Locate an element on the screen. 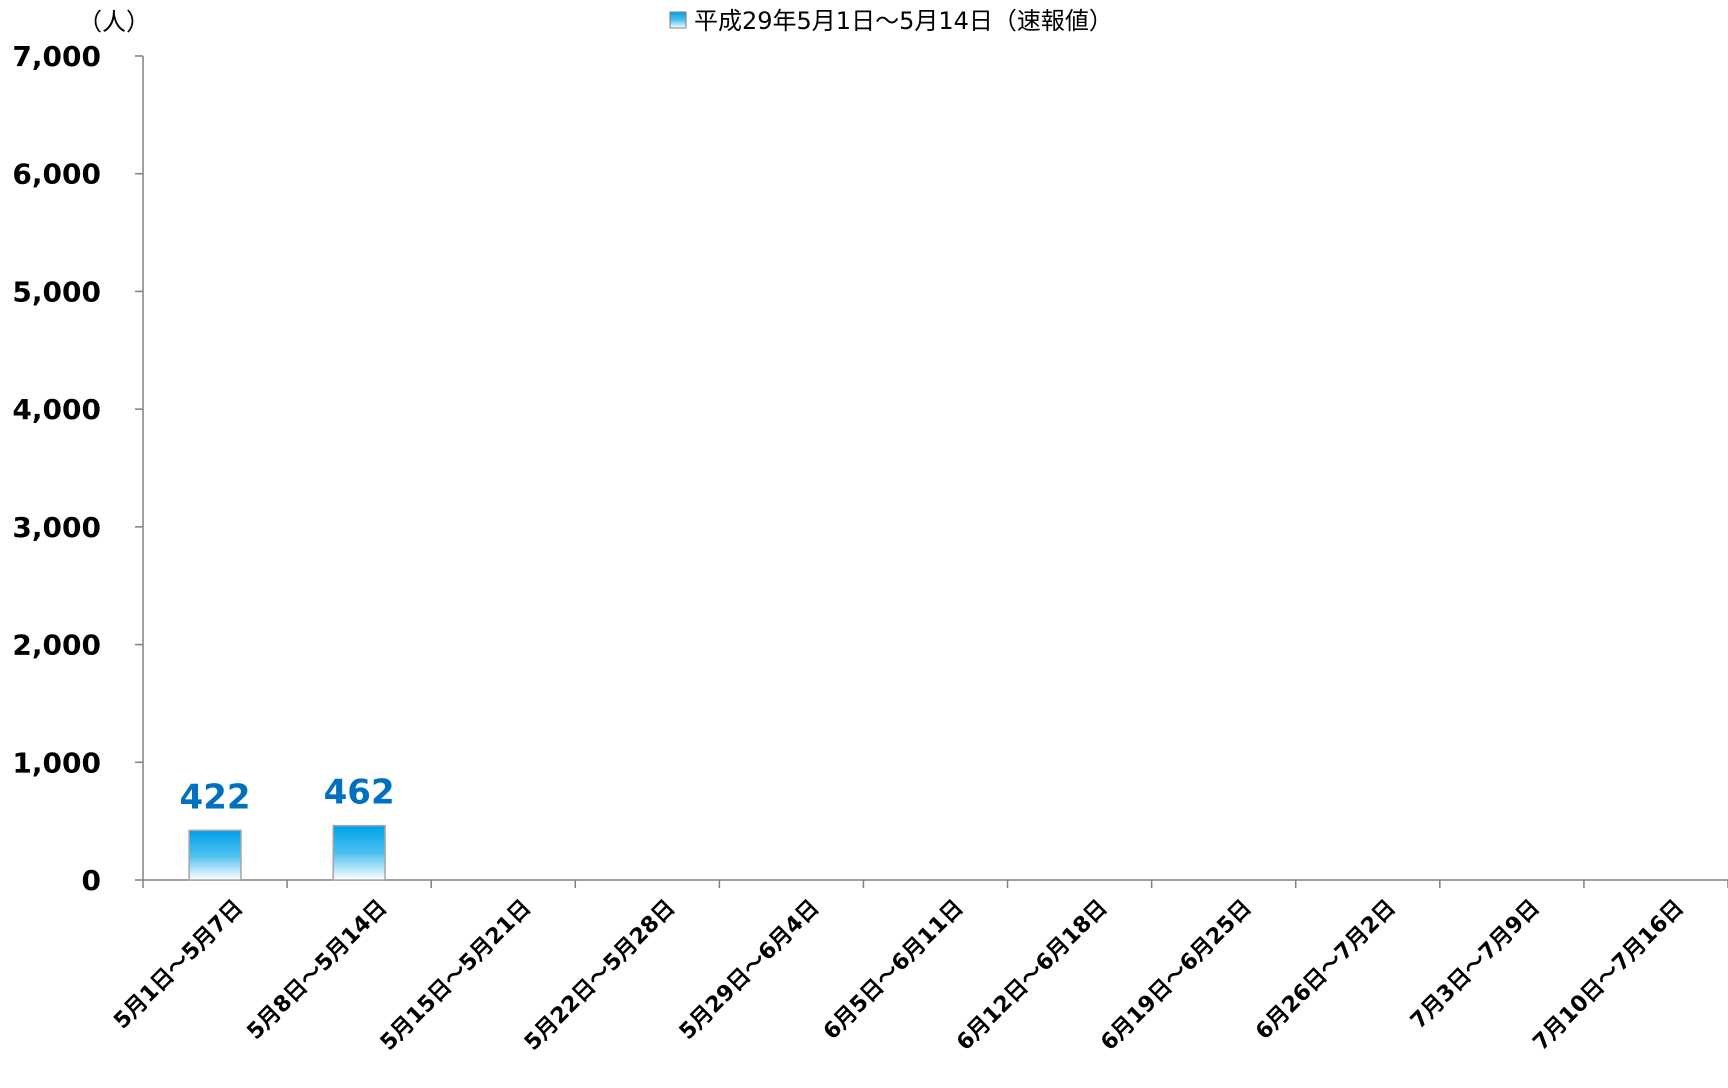 The image size is (1728, 1088). y-unit-label: （人） is located at coordinates (114, 22).